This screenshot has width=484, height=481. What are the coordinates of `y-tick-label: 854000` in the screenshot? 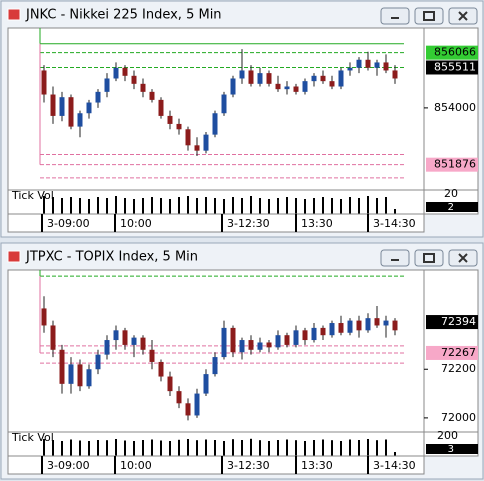 It's located at (455, 107).